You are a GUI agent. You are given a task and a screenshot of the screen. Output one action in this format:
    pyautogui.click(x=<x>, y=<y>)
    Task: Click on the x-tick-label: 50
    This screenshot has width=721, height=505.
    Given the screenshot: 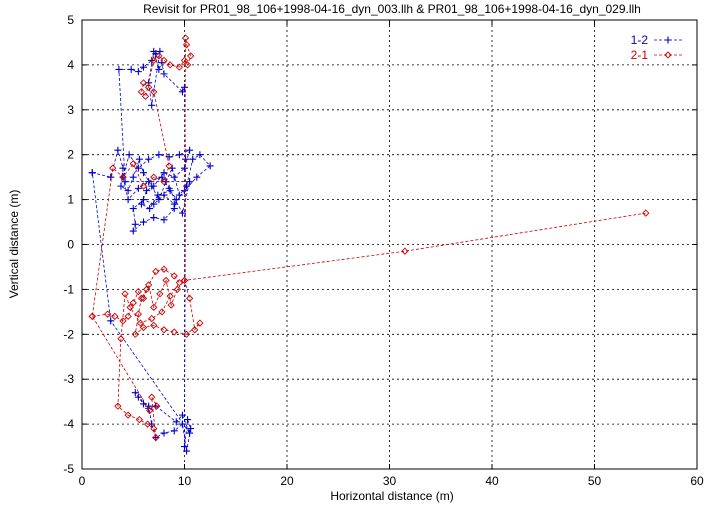 What is the action you would take?
    pyautogui.click(x=595, y=481)
    